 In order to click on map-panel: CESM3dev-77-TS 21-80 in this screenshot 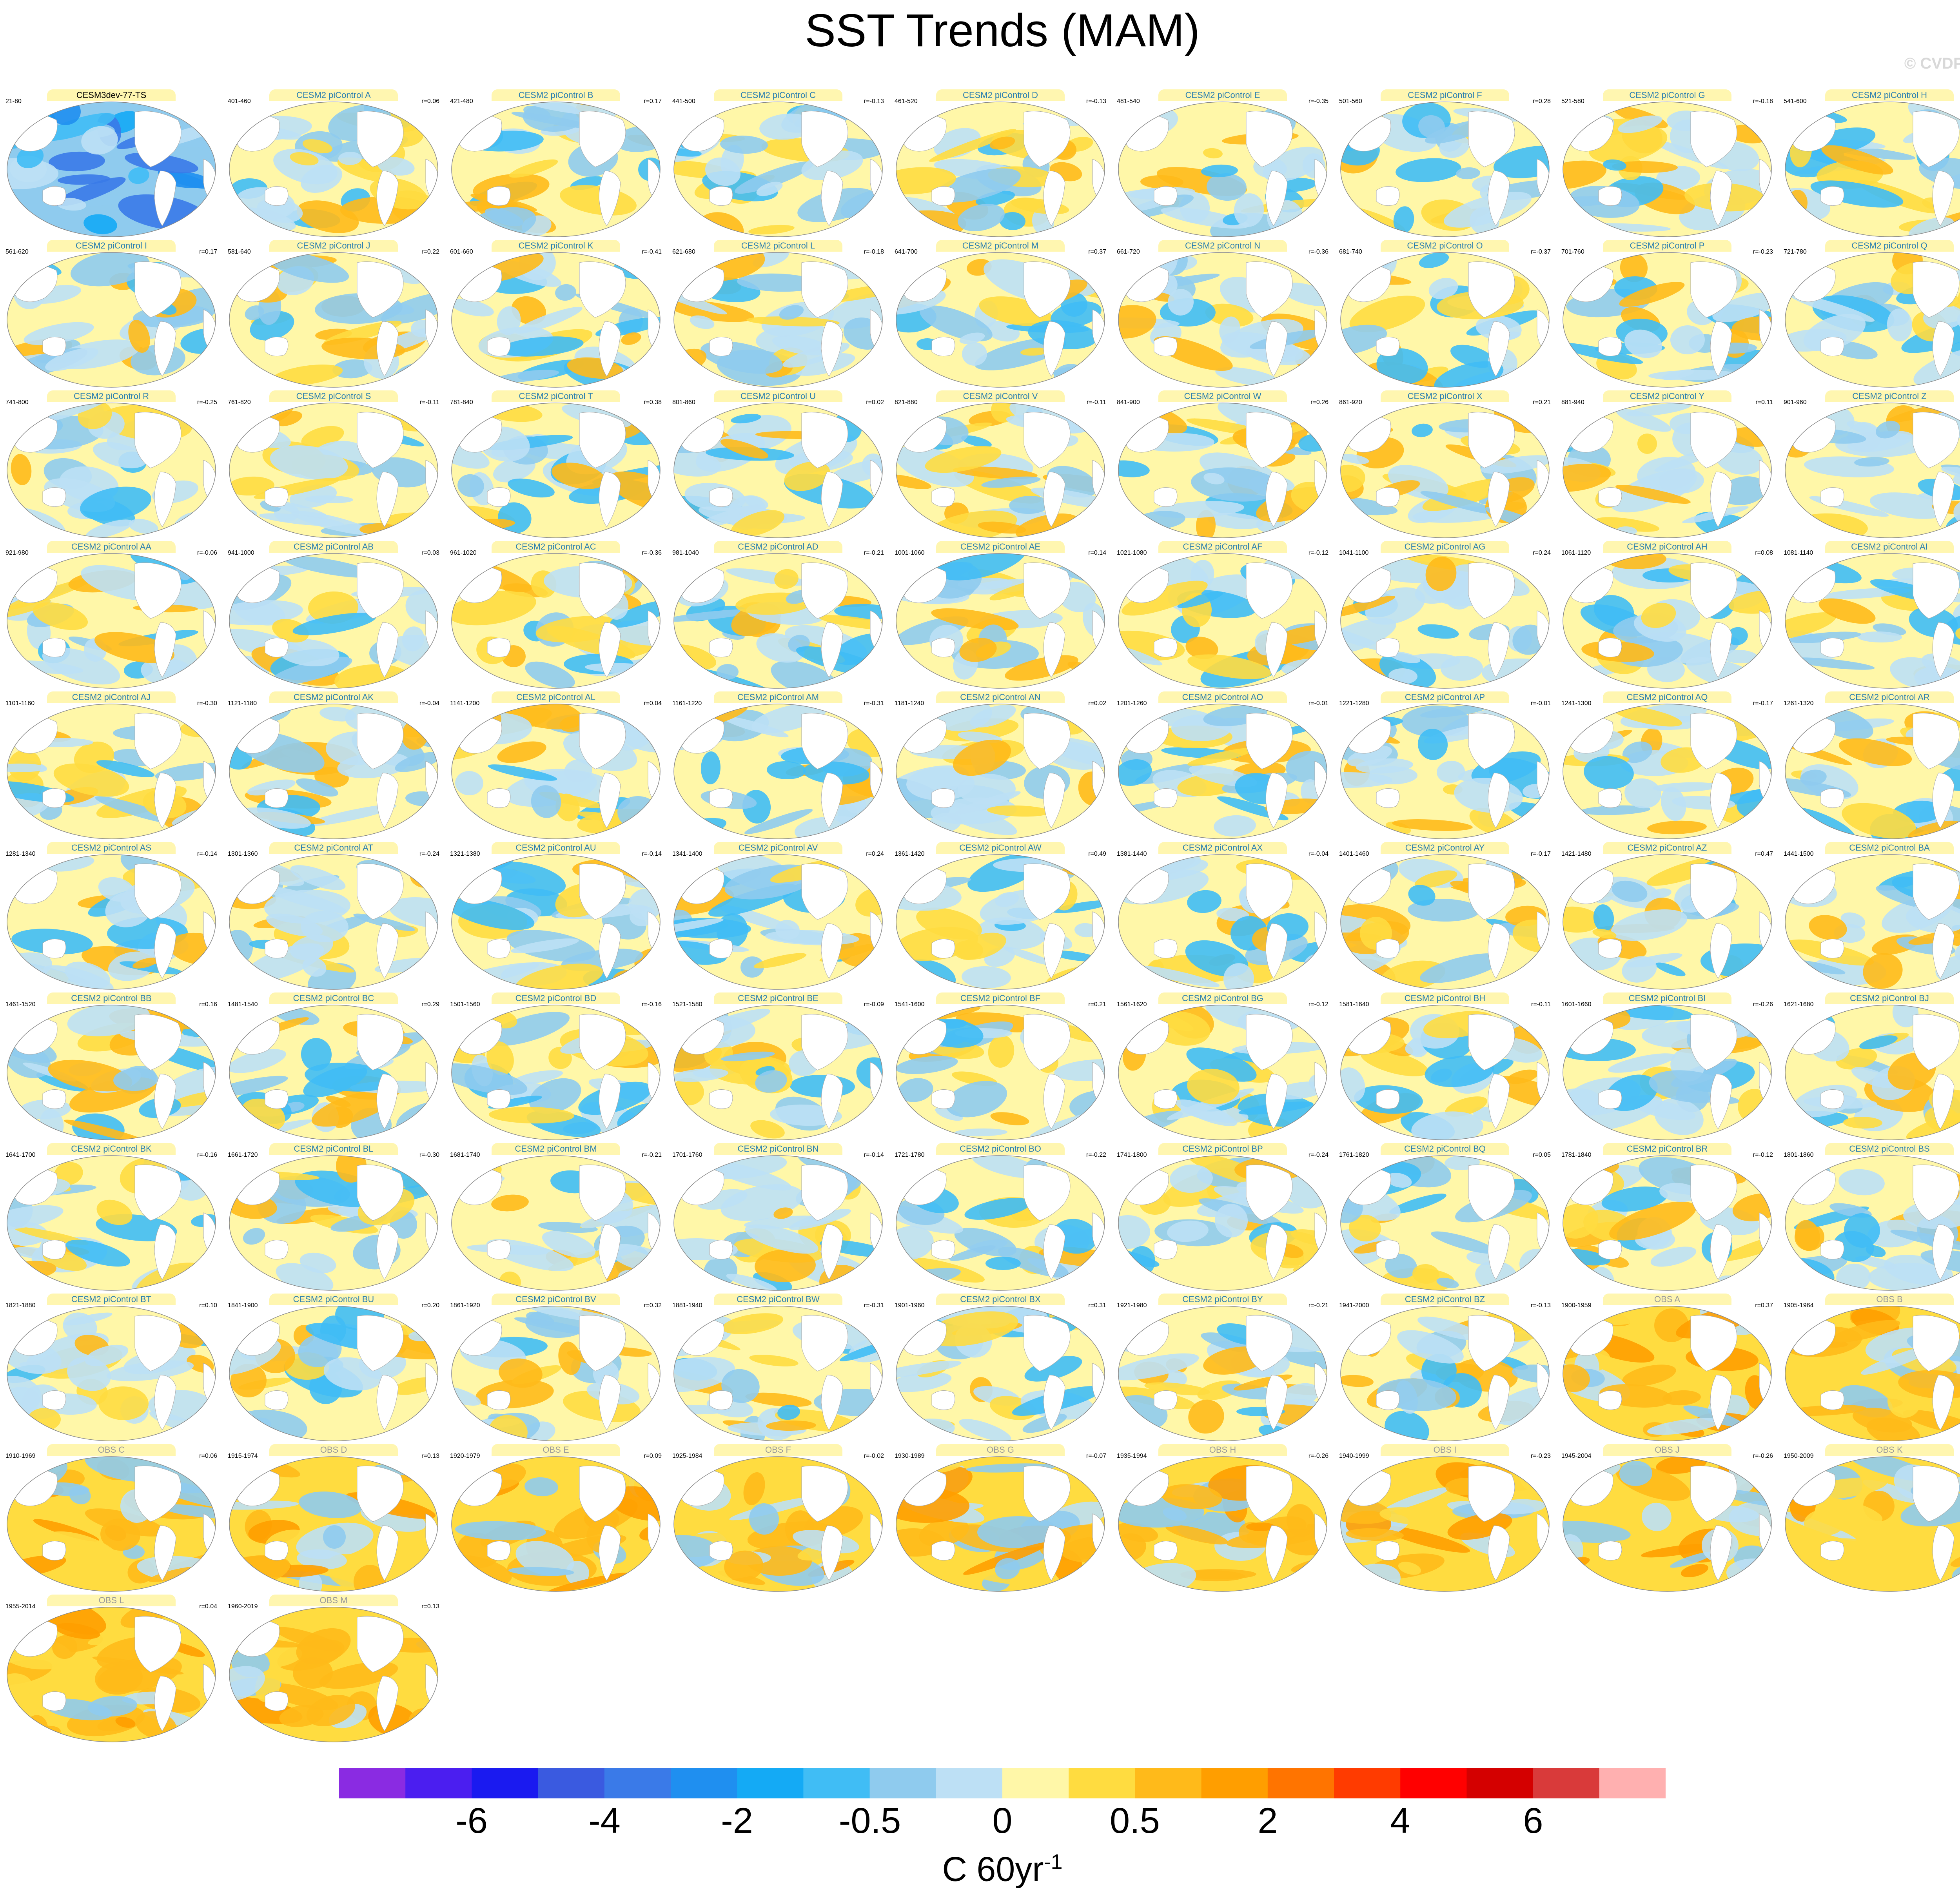, I will do `click(112, 164)`.